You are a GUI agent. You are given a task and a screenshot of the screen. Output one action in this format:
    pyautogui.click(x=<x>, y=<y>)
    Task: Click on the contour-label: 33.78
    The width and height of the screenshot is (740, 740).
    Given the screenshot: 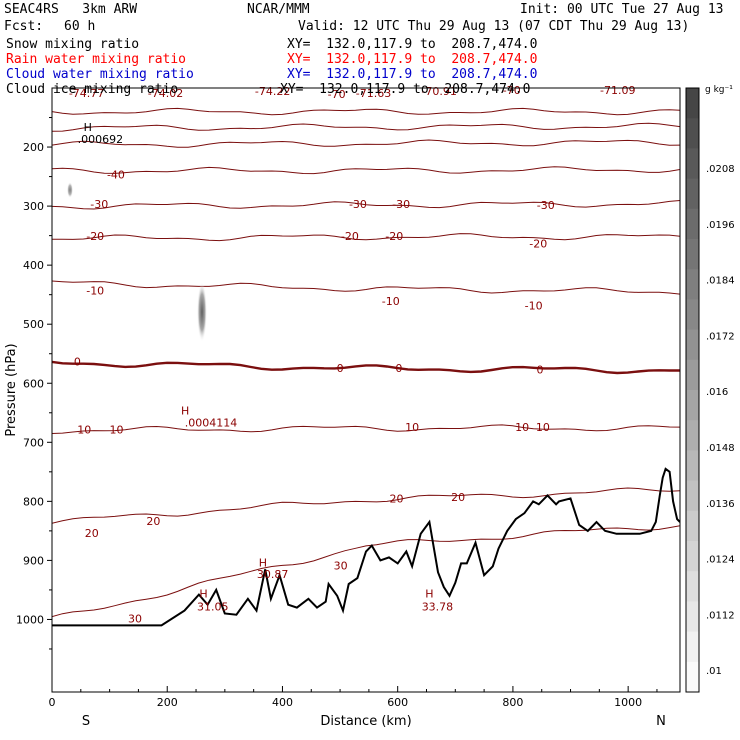 What is the action you would take?
    pyautogui.click(x=438, y=607)
    